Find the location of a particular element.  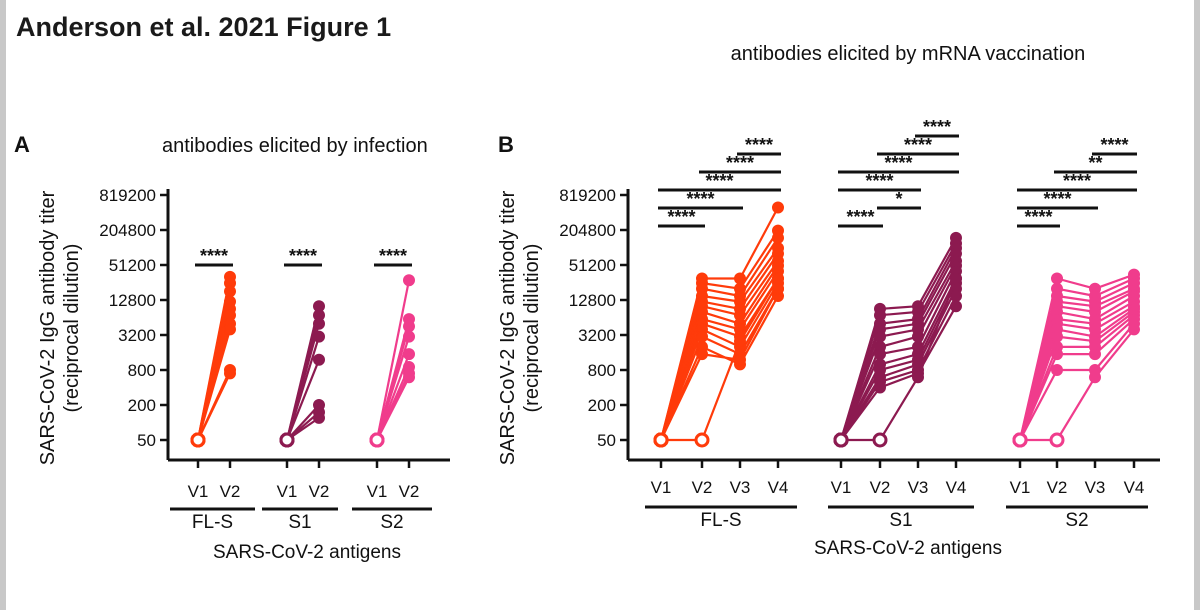

panel-b-fl-s-x-tick-label: V2 is located at coordinates (702, 487).